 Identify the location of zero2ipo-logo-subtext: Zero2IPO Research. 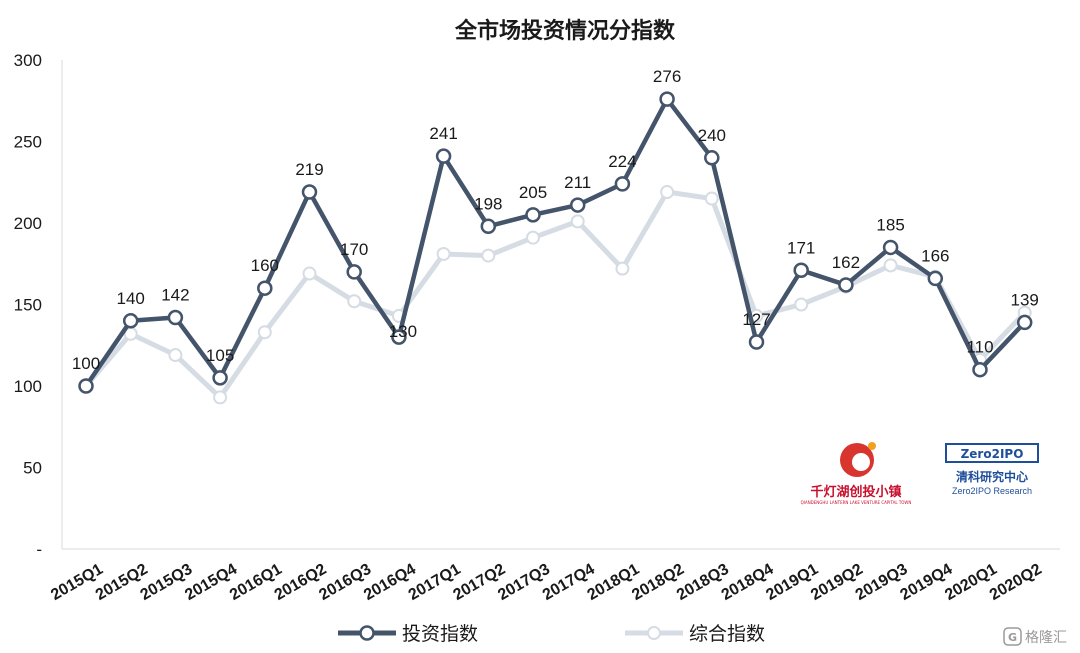
(992, 491).